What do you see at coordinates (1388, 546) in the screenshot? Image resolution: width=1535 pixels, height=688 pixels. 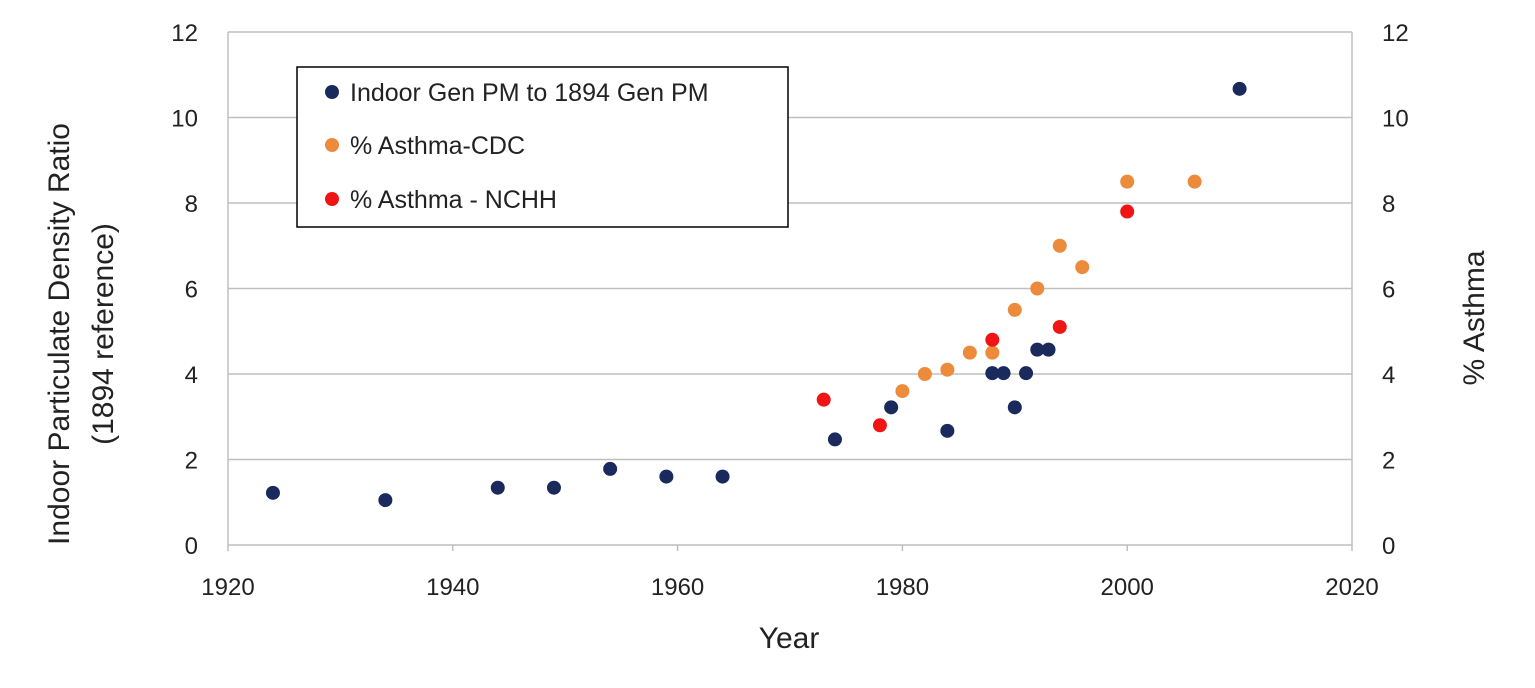 I see `y2-tick-label: 0` at bounding box center [1388, 546].